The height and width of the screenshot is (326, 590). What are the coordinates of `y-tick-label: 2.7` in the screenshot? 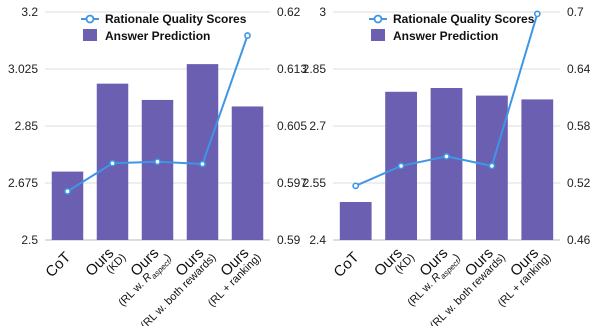 It's located at (317, 126).